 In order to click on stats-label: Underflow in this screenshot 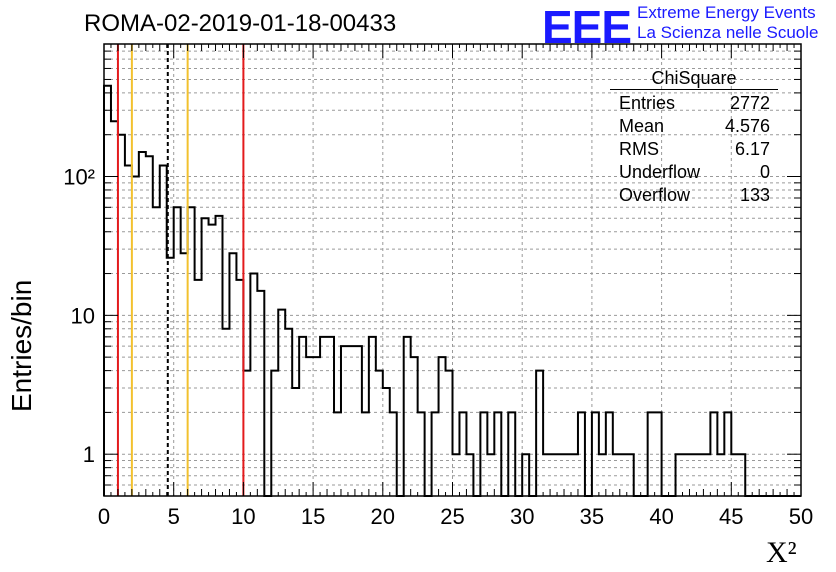, I will do `click(660, 172)`.